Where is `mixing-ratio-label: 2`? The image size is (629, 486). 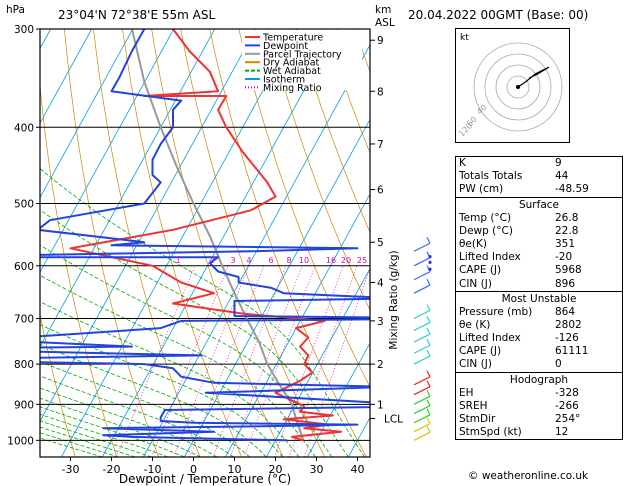
mixing-ratio-label: 2 is located at coordinates (211, 260).